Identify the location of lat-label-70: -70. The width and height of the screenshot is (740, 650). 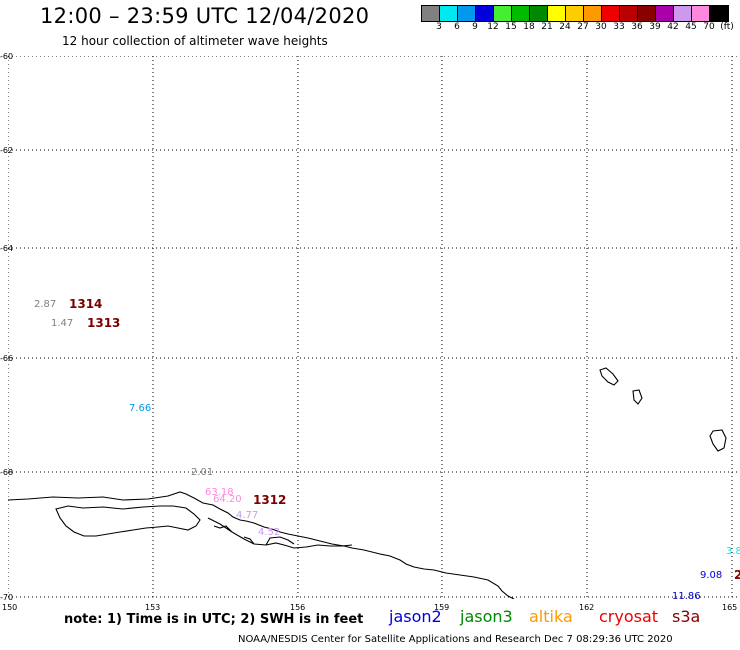
(7, 597).